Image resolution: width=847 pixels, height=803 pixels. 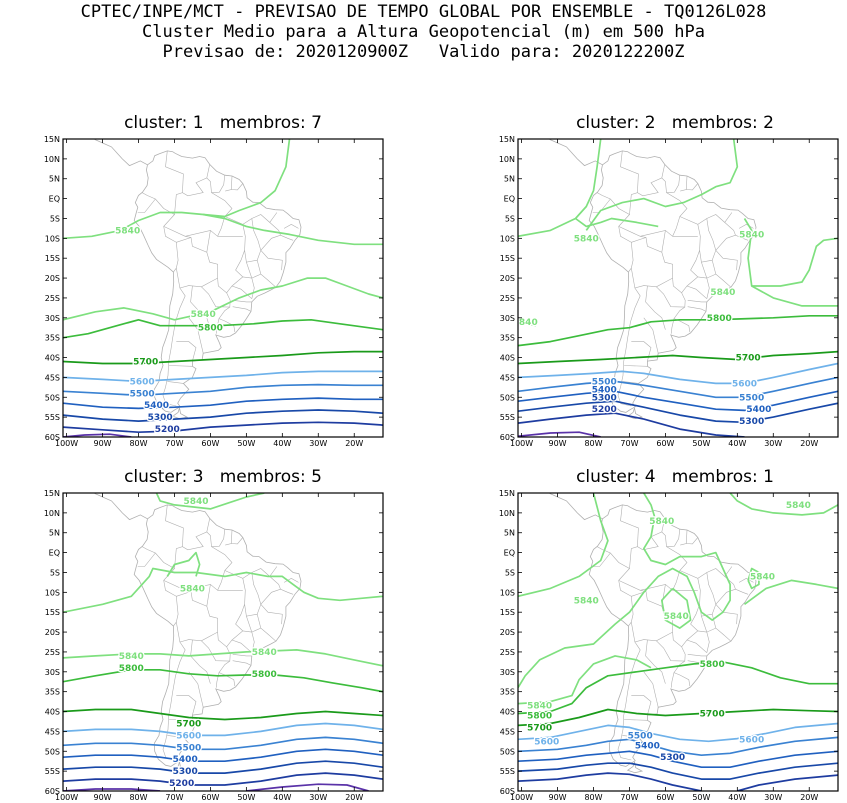 What do you see at coordinates (507, 298) in the screenshot?
I see `lat-tick-label: 25S` at bounding box center [507, 298].